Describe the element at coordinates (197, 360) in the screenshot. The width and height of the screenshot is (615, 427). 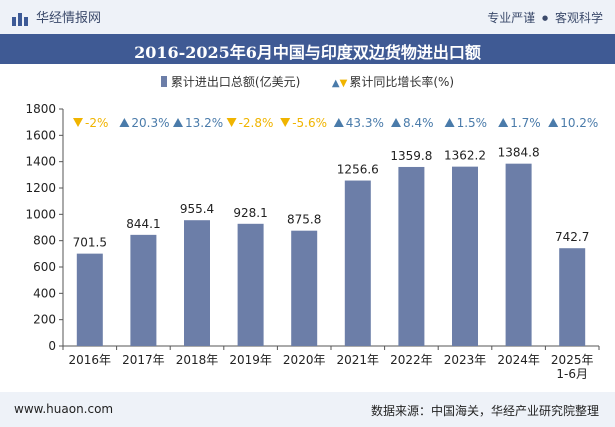
I see `x-tick-label: 2018年` at that location.